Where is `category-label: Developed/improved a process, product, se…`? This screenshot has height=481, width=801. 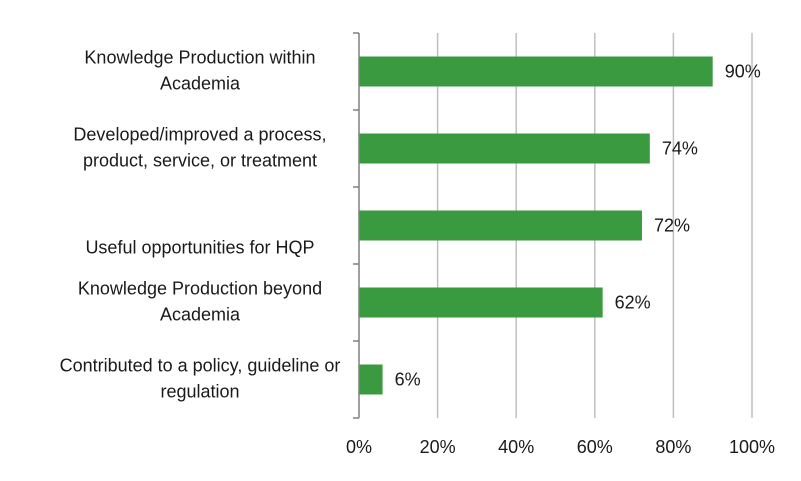 category-label: Developed/improved a process, product, se… is located at coordinates (199, 148).